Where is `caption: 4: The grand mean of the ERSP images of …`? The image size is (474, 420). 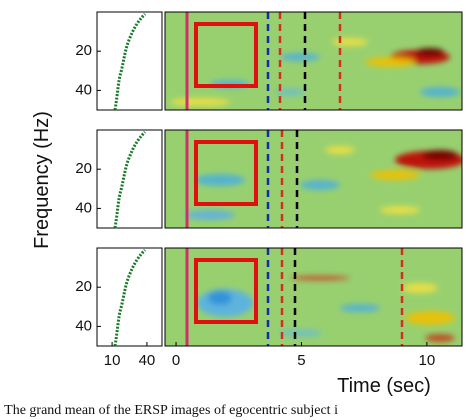
caption: 4: The grand mean of the ERSP images of … is located at coordinates (169, 410).